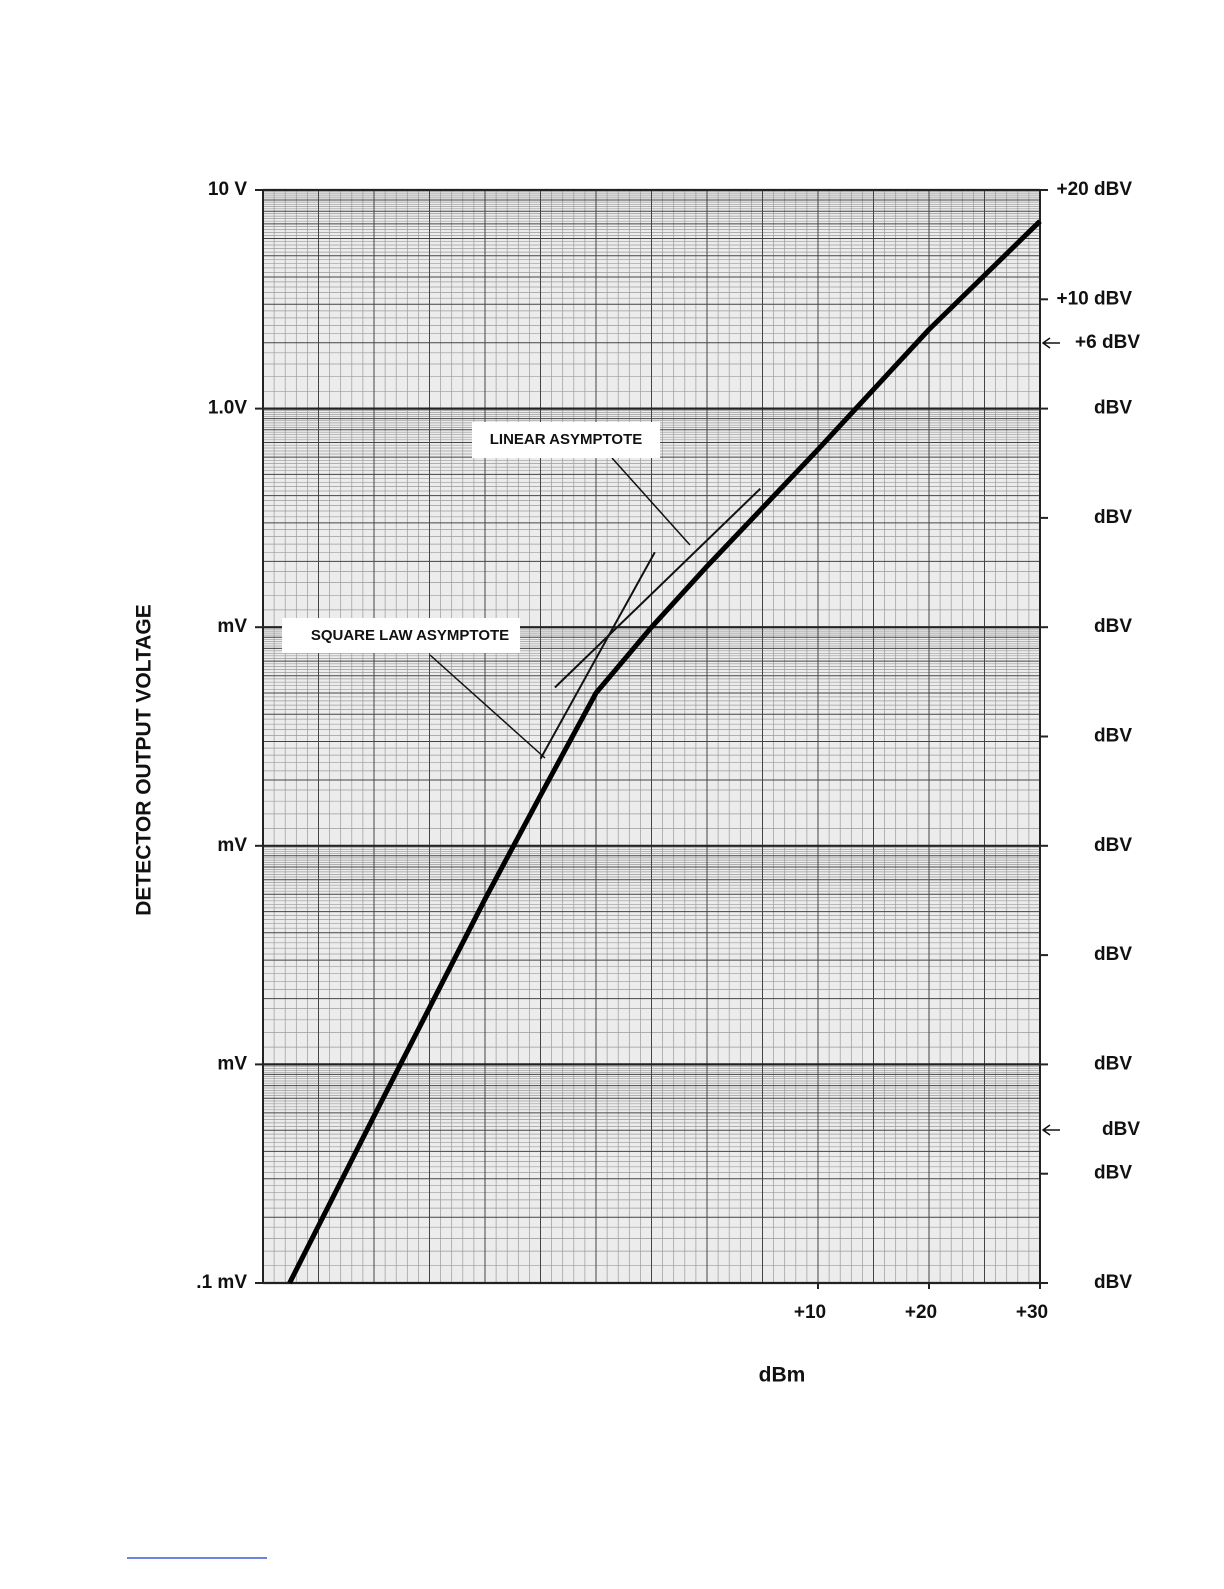 The width and height of the screenshot is (1224, 1589). I want to click on x-tick-label: +30, so click(1032, 1312).